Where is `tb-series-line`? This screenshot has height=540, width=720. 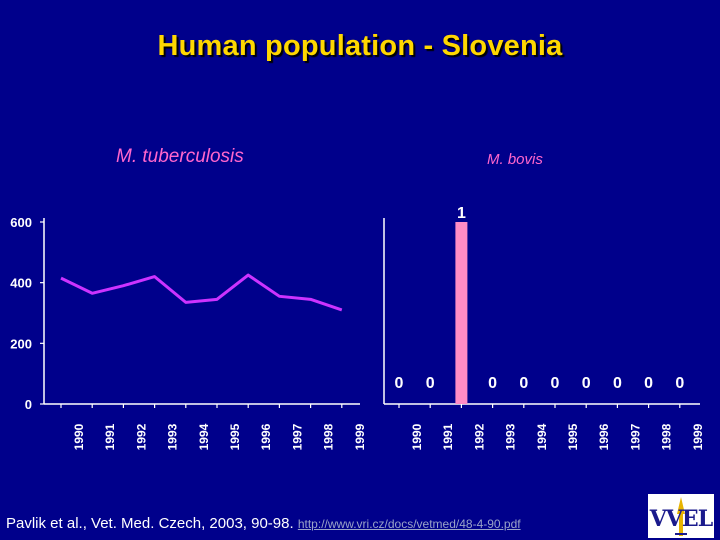
tb-series-line is located at coordinates (201, 292).